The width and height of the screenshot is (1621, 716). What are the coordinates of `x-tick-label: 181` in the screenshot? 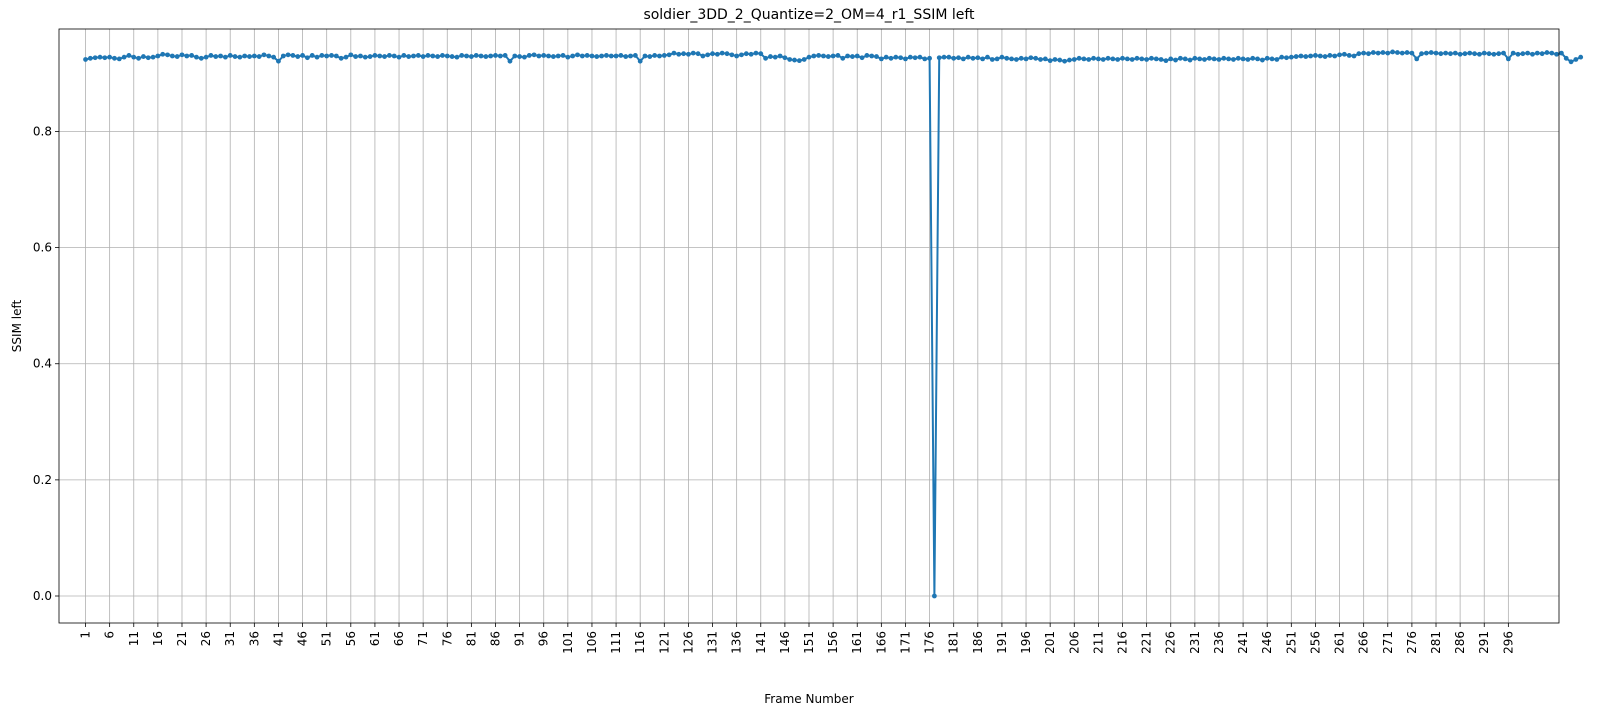 It's located at (954, 642).